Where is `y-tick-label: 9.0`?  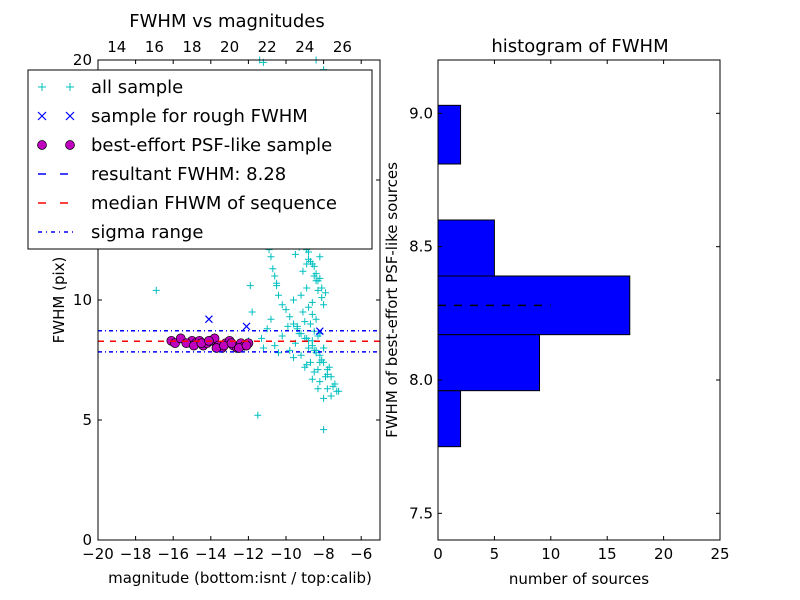 y-tick-label: 9.0 is located at coordinates (421, 113).